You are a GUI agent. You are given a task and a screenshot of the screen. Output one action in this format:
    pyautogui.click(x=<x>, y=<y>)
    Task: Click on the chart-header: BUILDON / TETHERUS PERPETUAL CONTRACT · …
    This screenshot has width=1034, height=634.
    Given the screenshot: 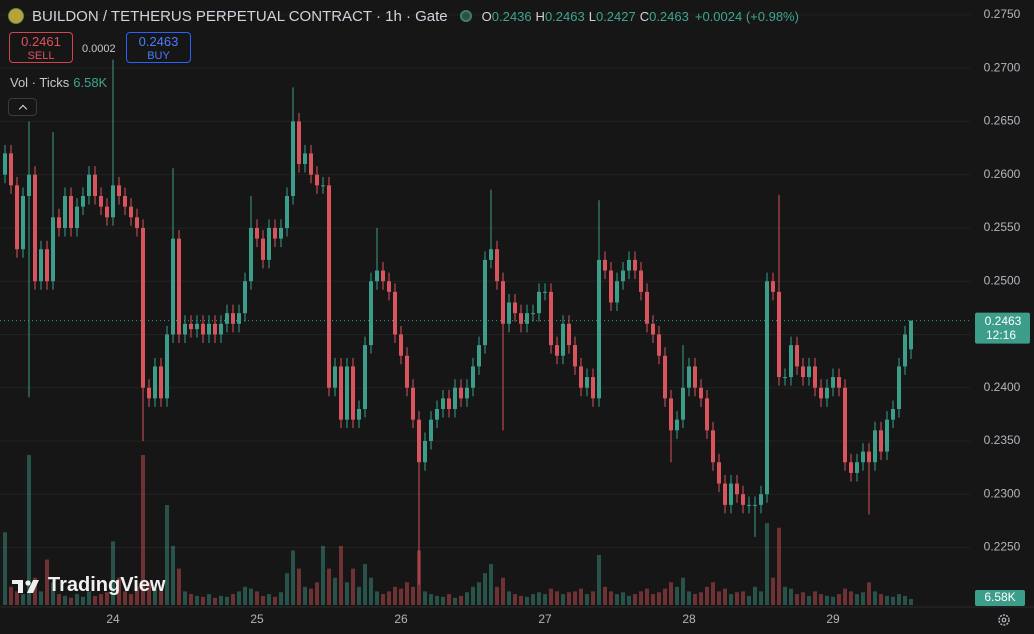 What is the action you would take?
    pyautogui.click(x=403, y=16)
    